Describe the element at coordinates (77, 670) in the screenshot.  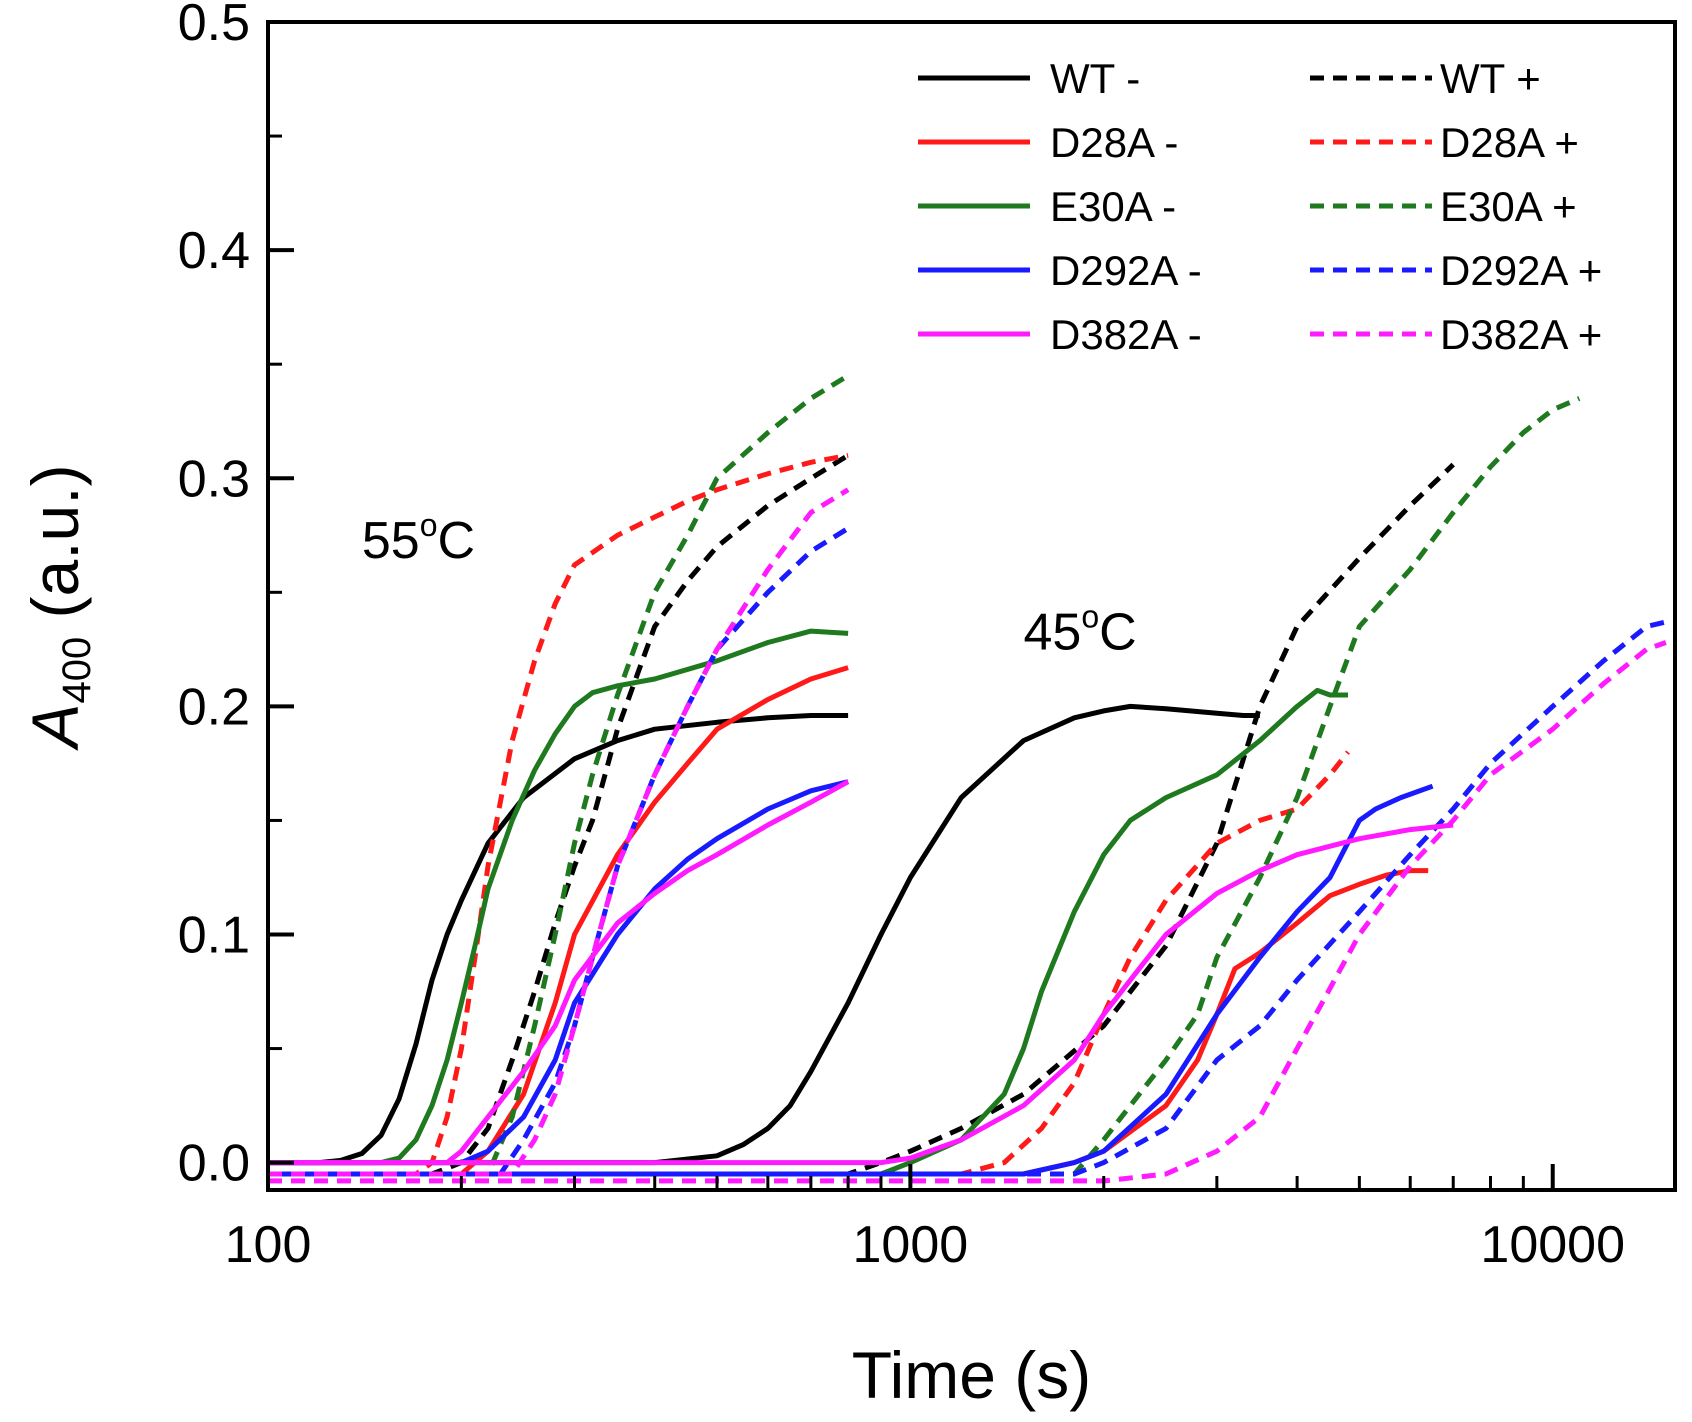
I see `y-axis-title-subscript: 400` at that location.